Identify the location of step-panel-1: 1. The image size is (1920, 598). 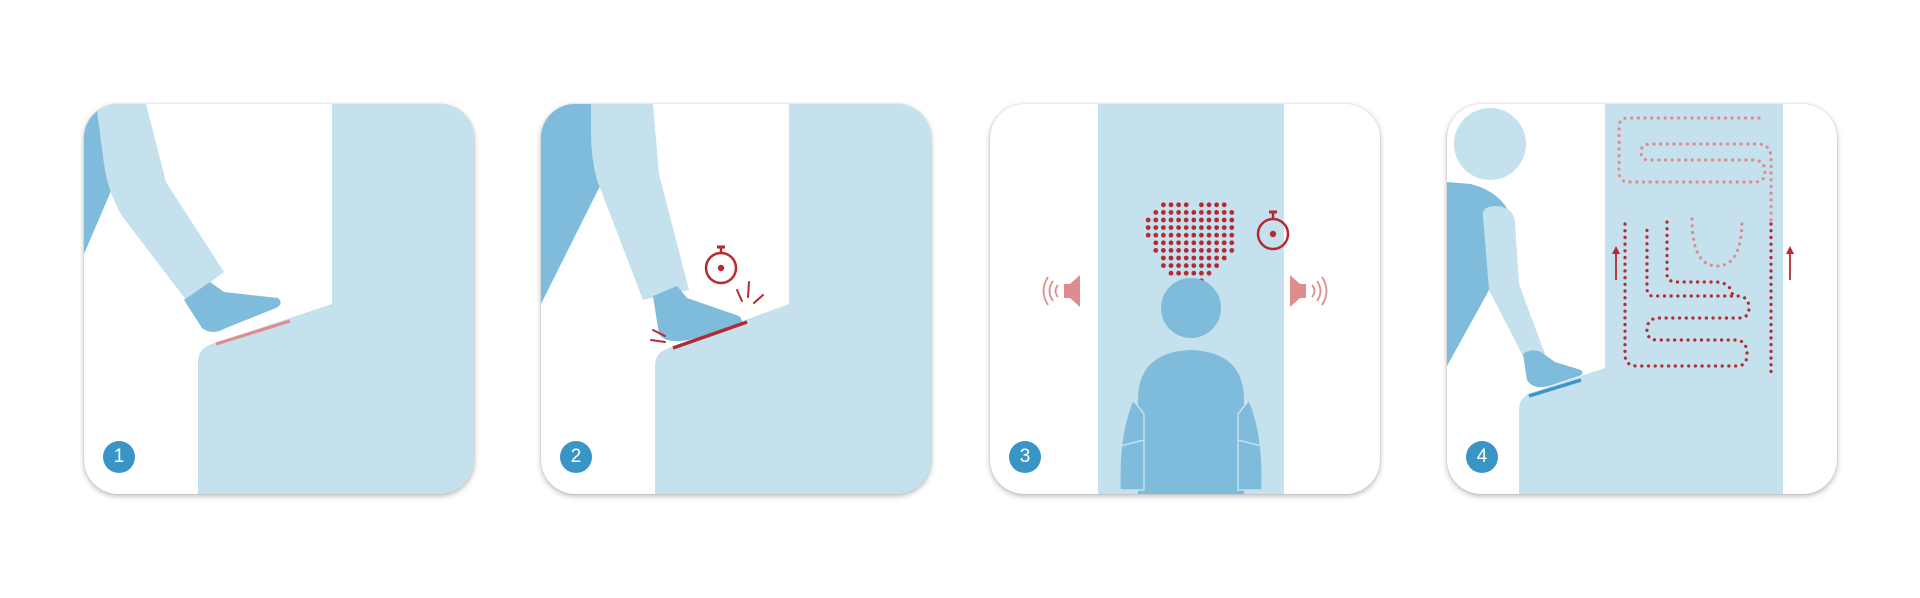
(279, 299).